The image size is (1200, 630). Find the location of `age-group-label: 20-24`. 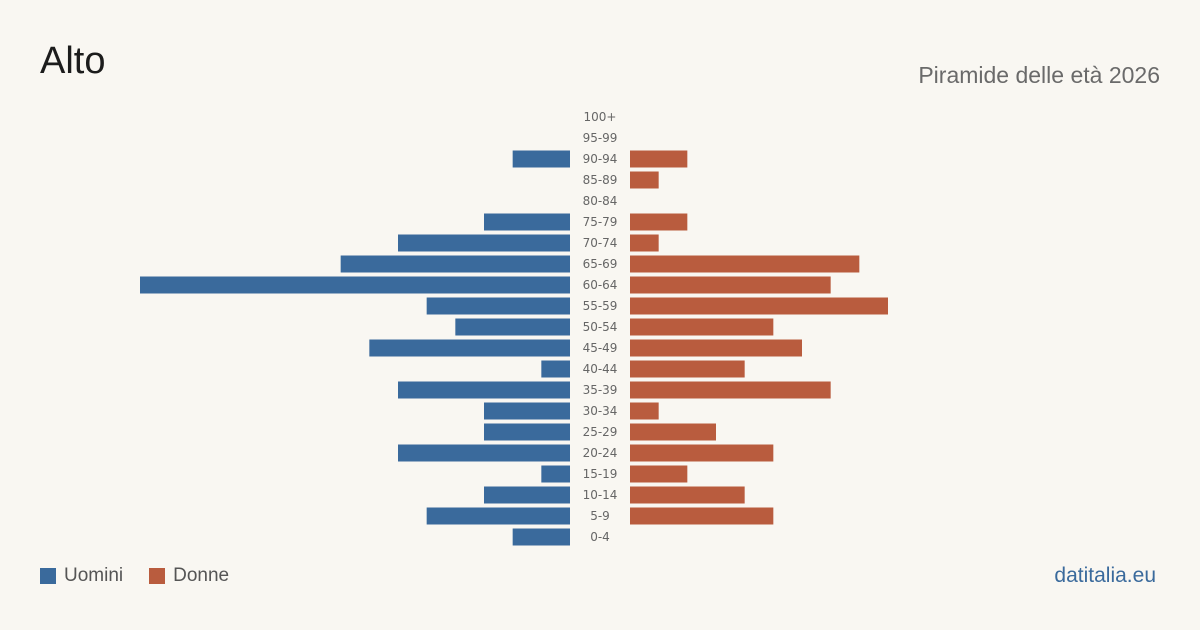

age-group-label: 20-24 is located at coordinates (600, 453).